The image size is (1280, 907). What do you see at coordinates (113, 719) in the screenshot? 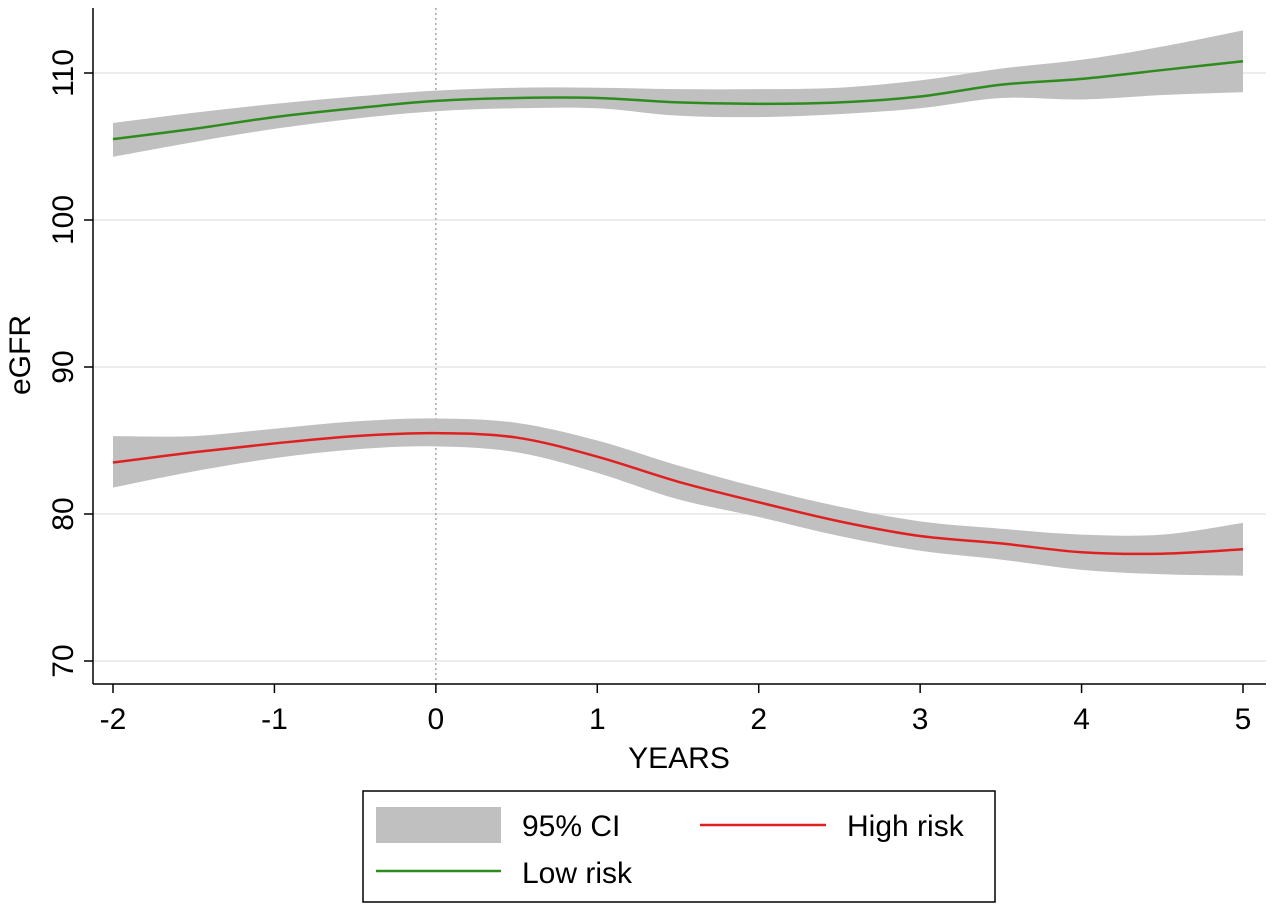
I see `x-tick-label--2: -2` at bounding box center [113, 719].